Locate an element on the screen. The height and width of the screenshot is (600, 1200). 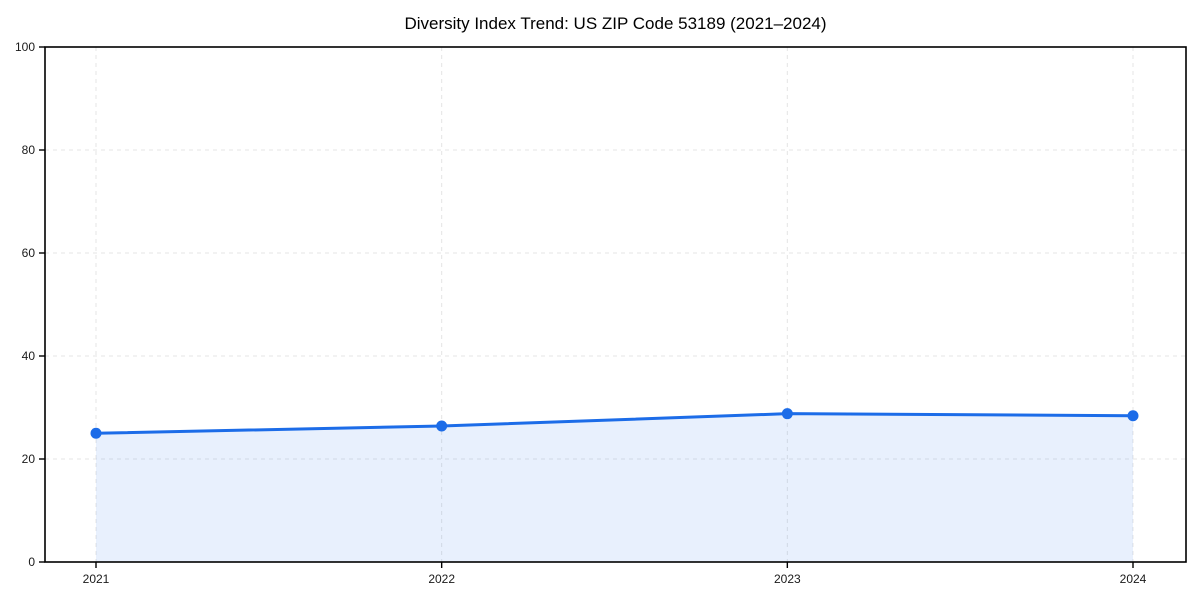
trend-line is located at coordinates (614, 423).